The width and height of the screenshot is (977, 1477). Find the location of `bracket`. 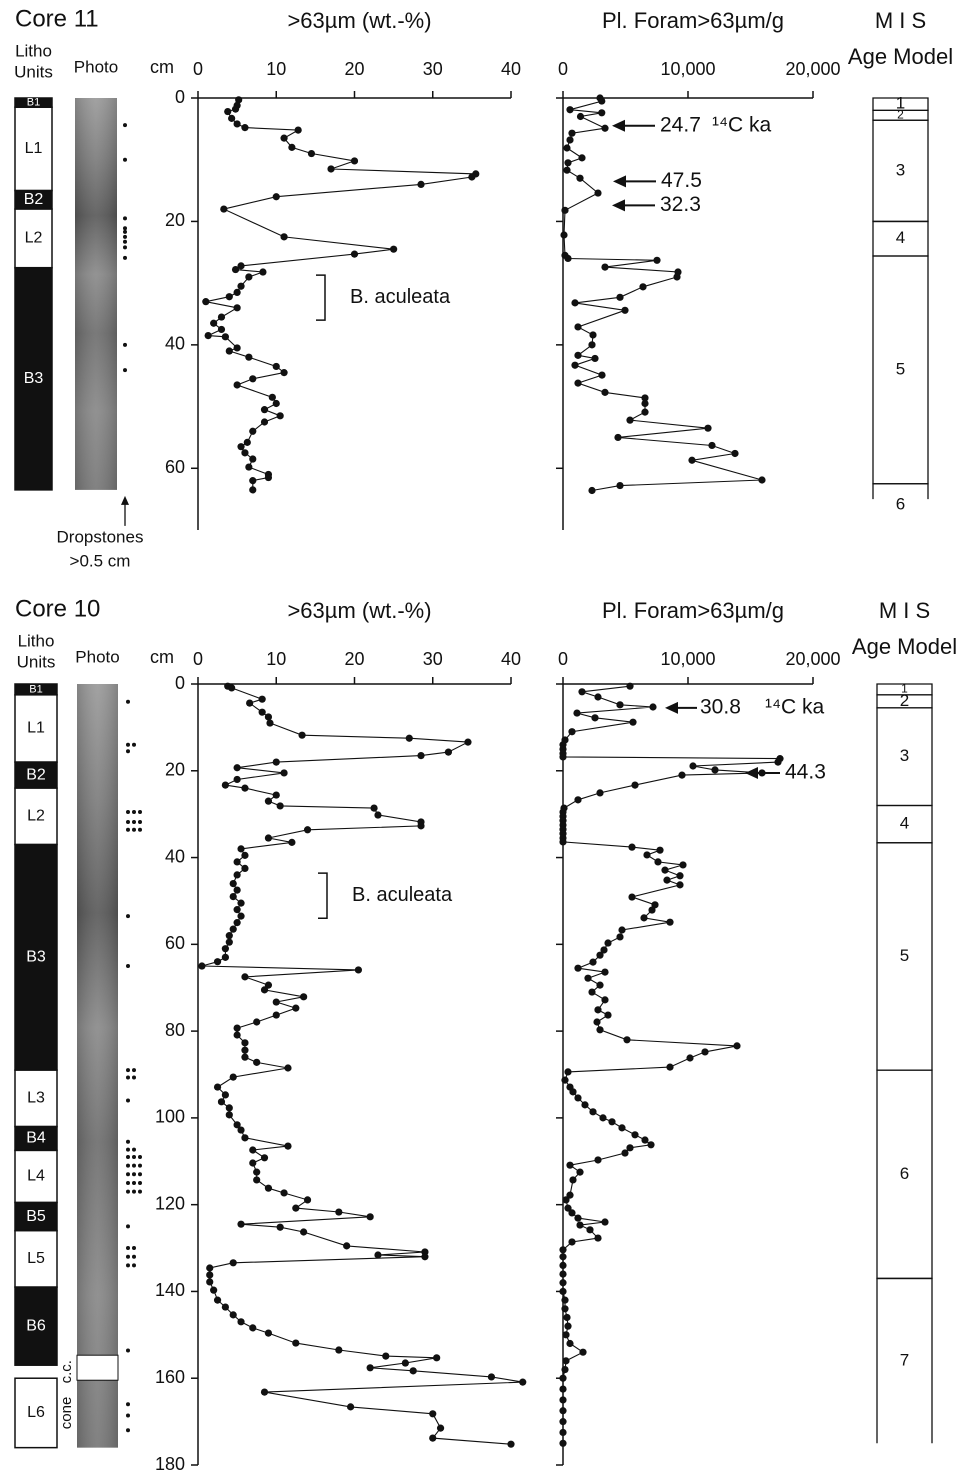

bracket is located at coordinates (321, 297).